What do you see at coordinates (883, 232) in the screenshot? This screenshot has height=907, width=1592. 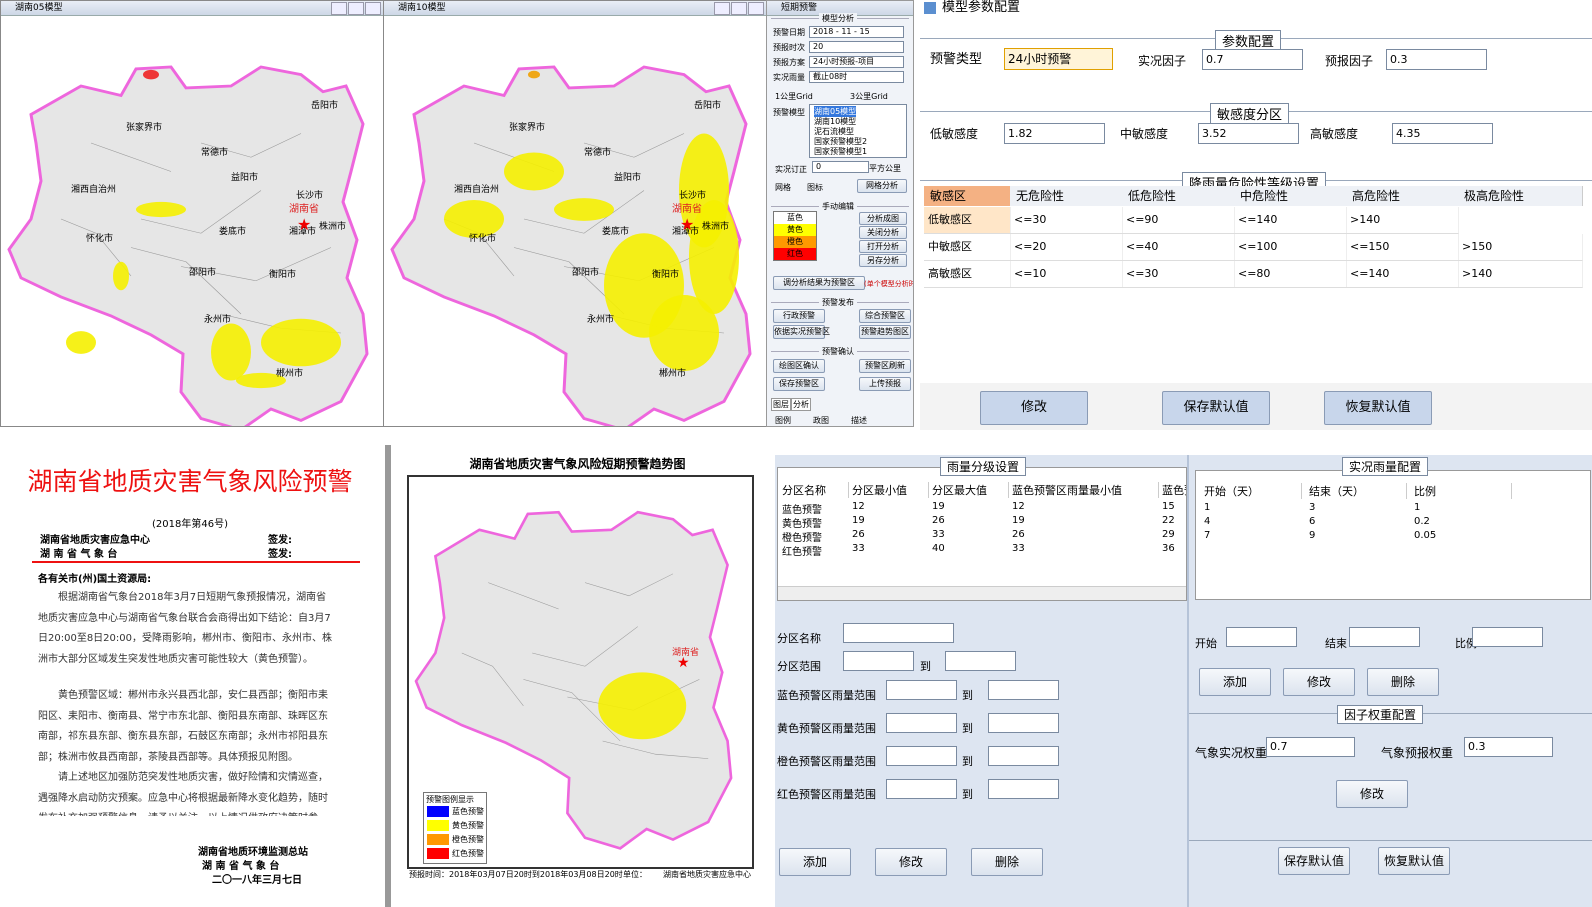 I see `button: 关闭分析` at bounding box center [883, 232].